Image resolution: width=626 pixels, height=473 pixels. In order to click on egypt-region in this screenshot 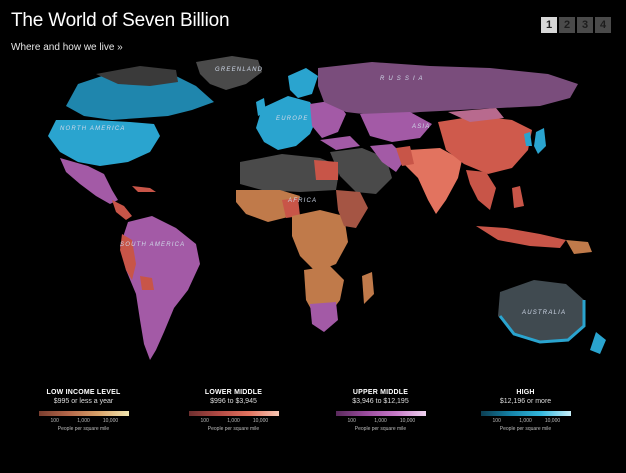, I will do `click(326, 170)`.